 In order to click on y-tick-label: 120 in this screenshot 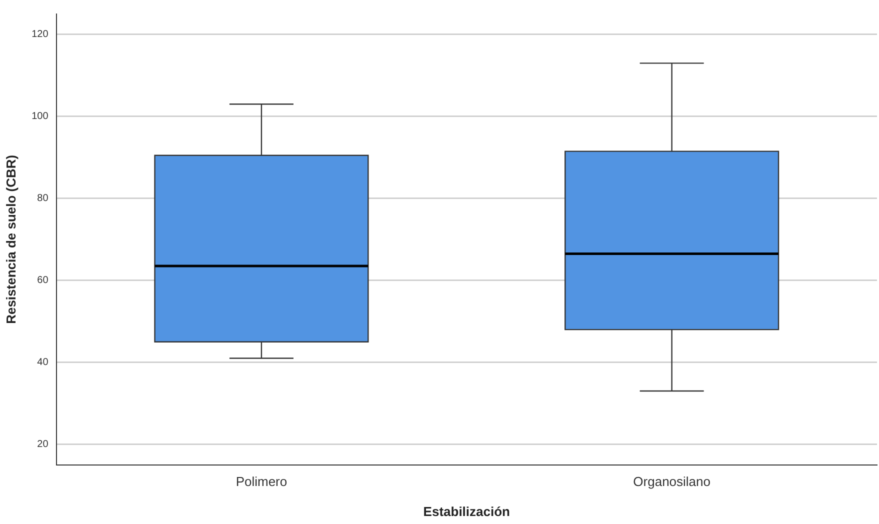, I will do `click(40, 34)`.